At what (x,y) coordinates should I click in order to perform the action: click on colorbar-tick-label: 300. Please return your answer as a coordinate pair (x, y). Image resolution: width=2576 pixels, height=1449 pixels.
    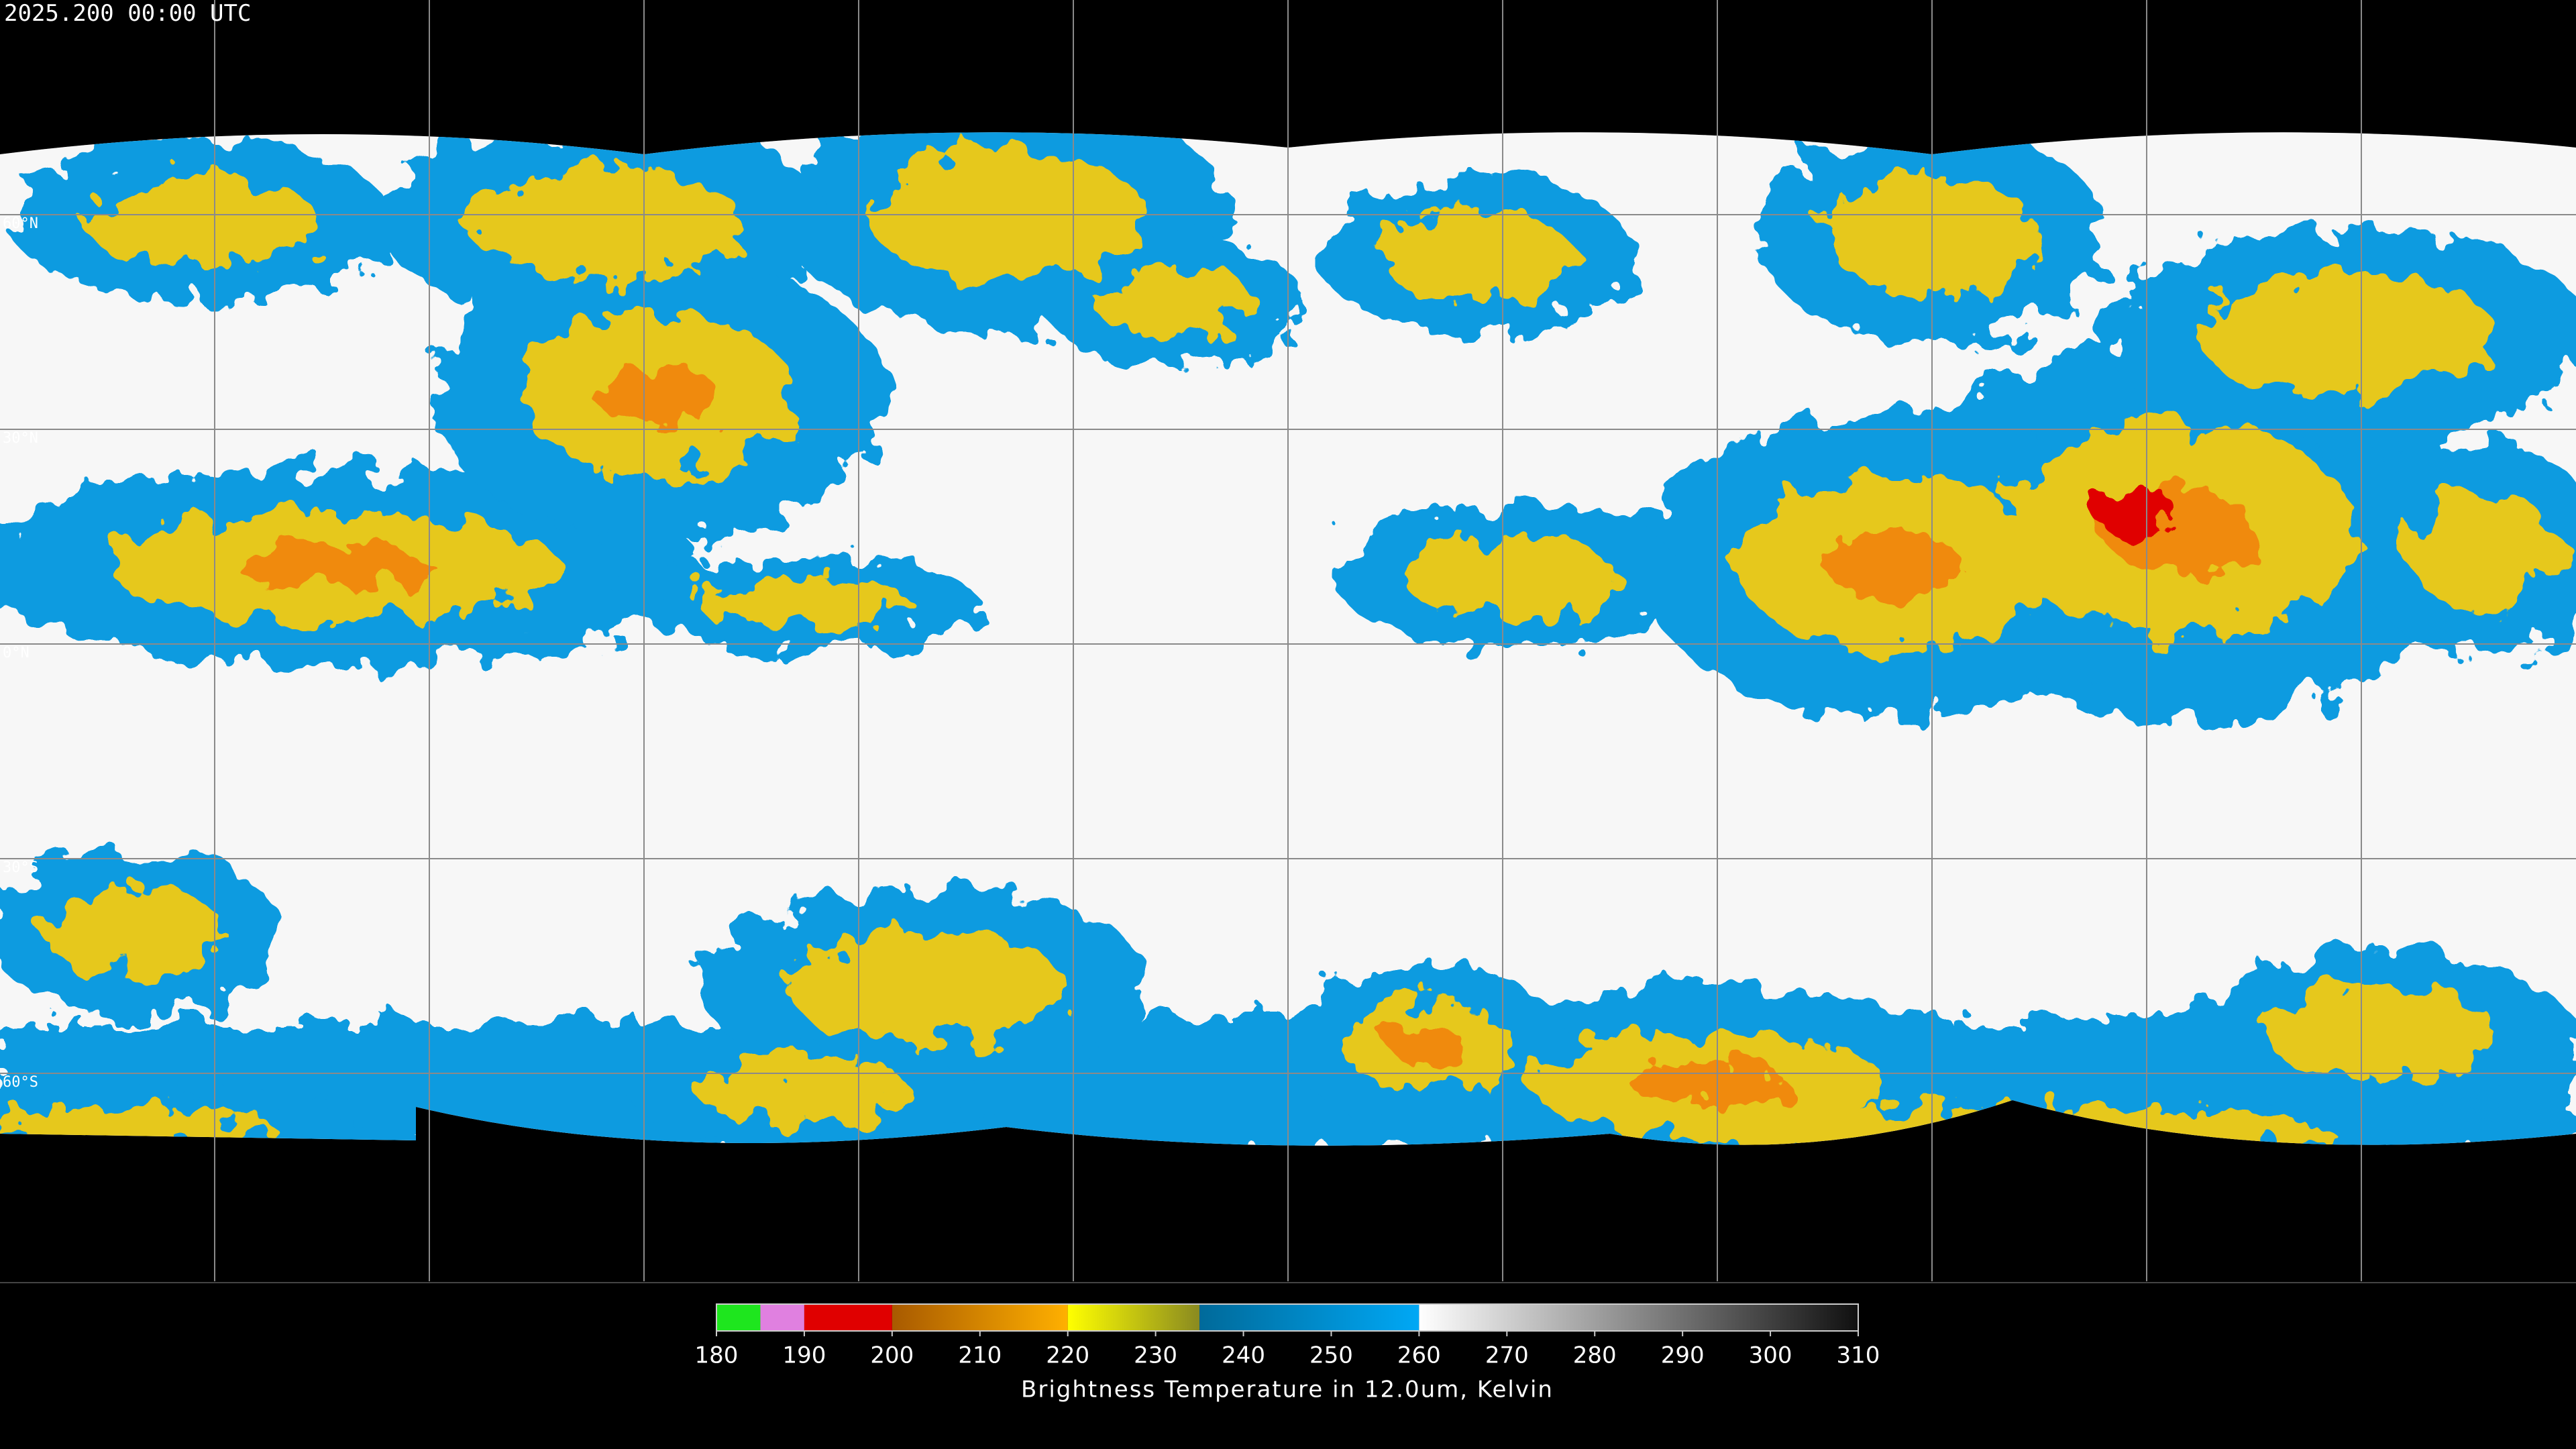
    Looking at the image, I should click on (1770, 1355).